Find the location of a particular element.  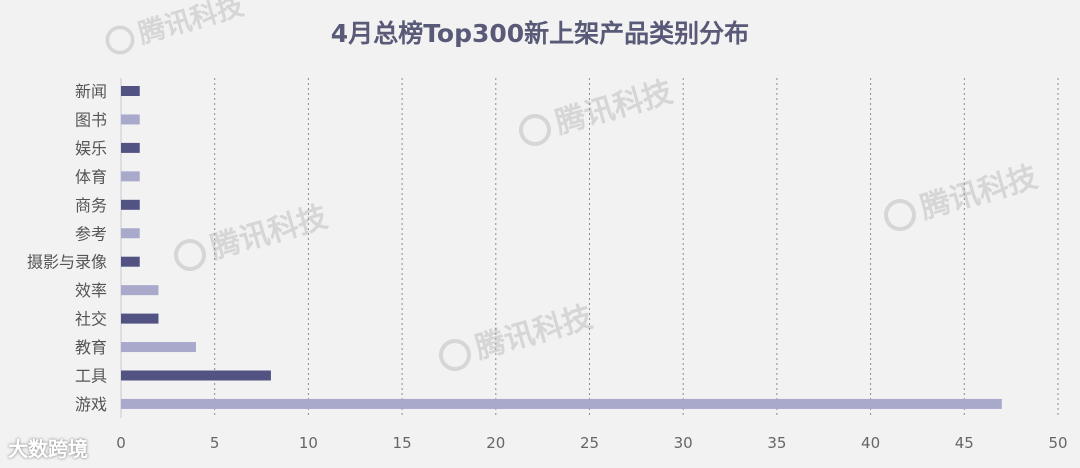

x-tick-label: 40 is located at coordinates (870, 443).